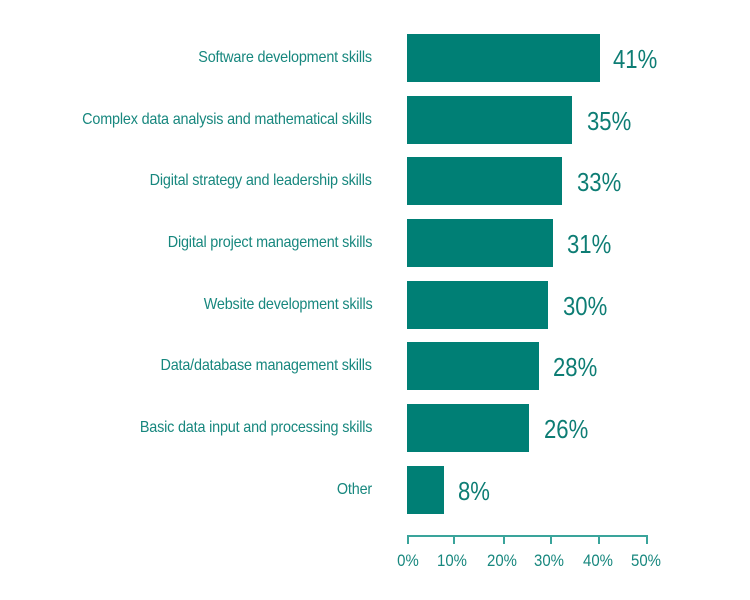  I want to click on category-label: Software development skills, so click(285, 57).